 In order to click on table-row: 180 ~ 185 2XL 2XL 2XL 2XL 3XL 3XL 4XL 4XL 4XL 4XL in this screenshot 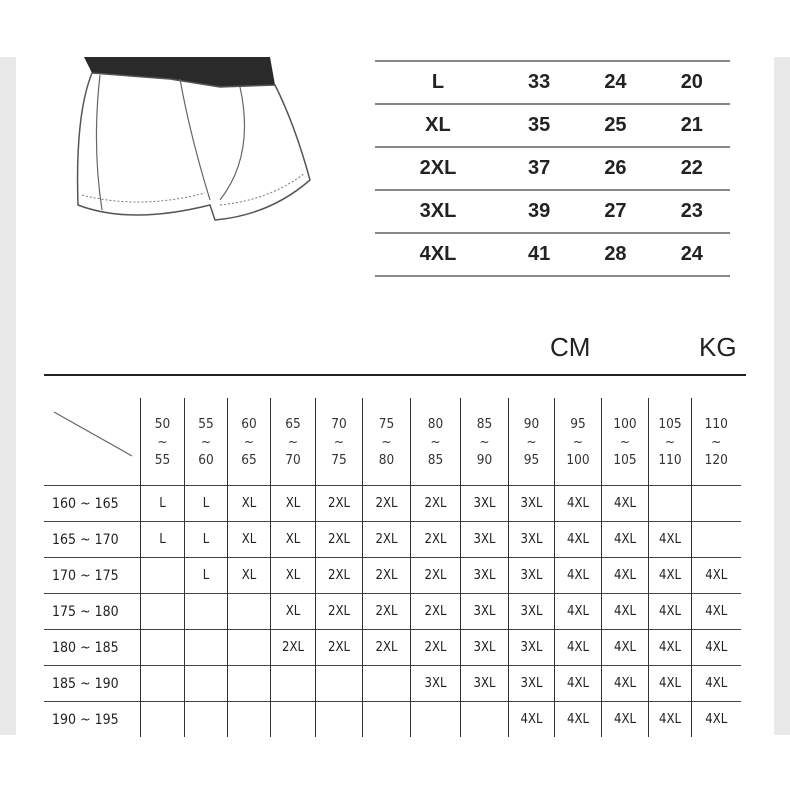, I will do `click(392, 647)`.